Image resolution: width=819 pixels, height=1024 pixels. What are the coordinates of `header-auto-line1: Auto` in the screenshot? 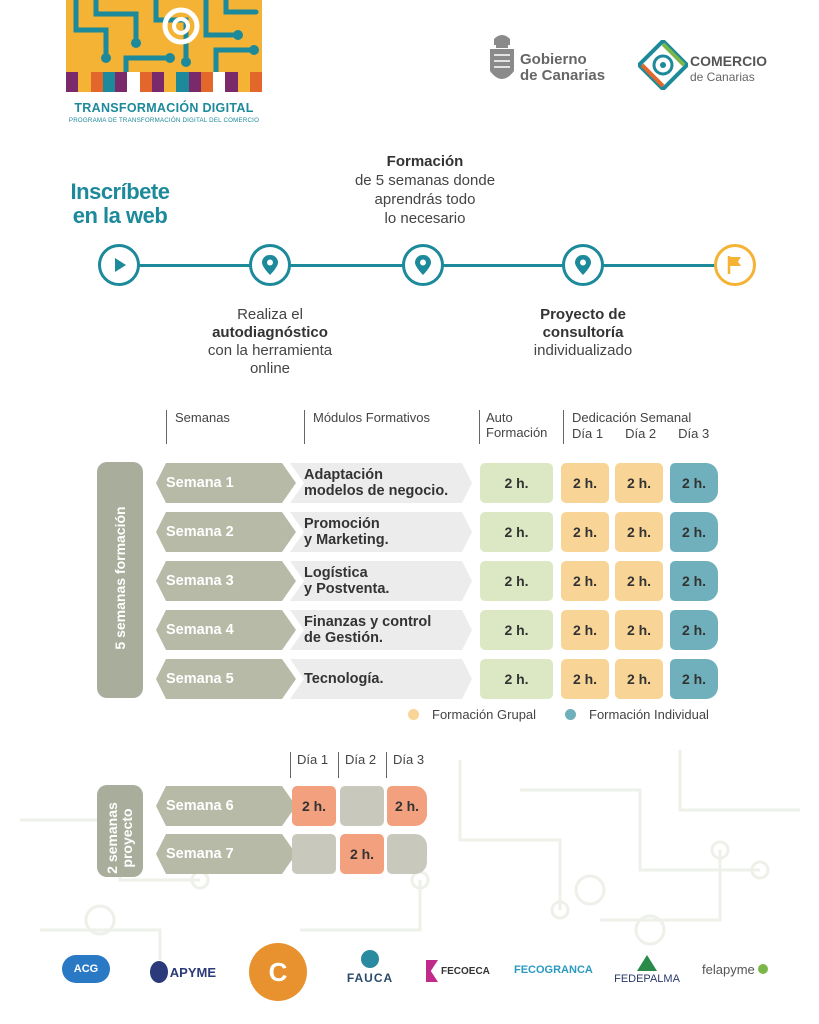 It's located at (499, 417).